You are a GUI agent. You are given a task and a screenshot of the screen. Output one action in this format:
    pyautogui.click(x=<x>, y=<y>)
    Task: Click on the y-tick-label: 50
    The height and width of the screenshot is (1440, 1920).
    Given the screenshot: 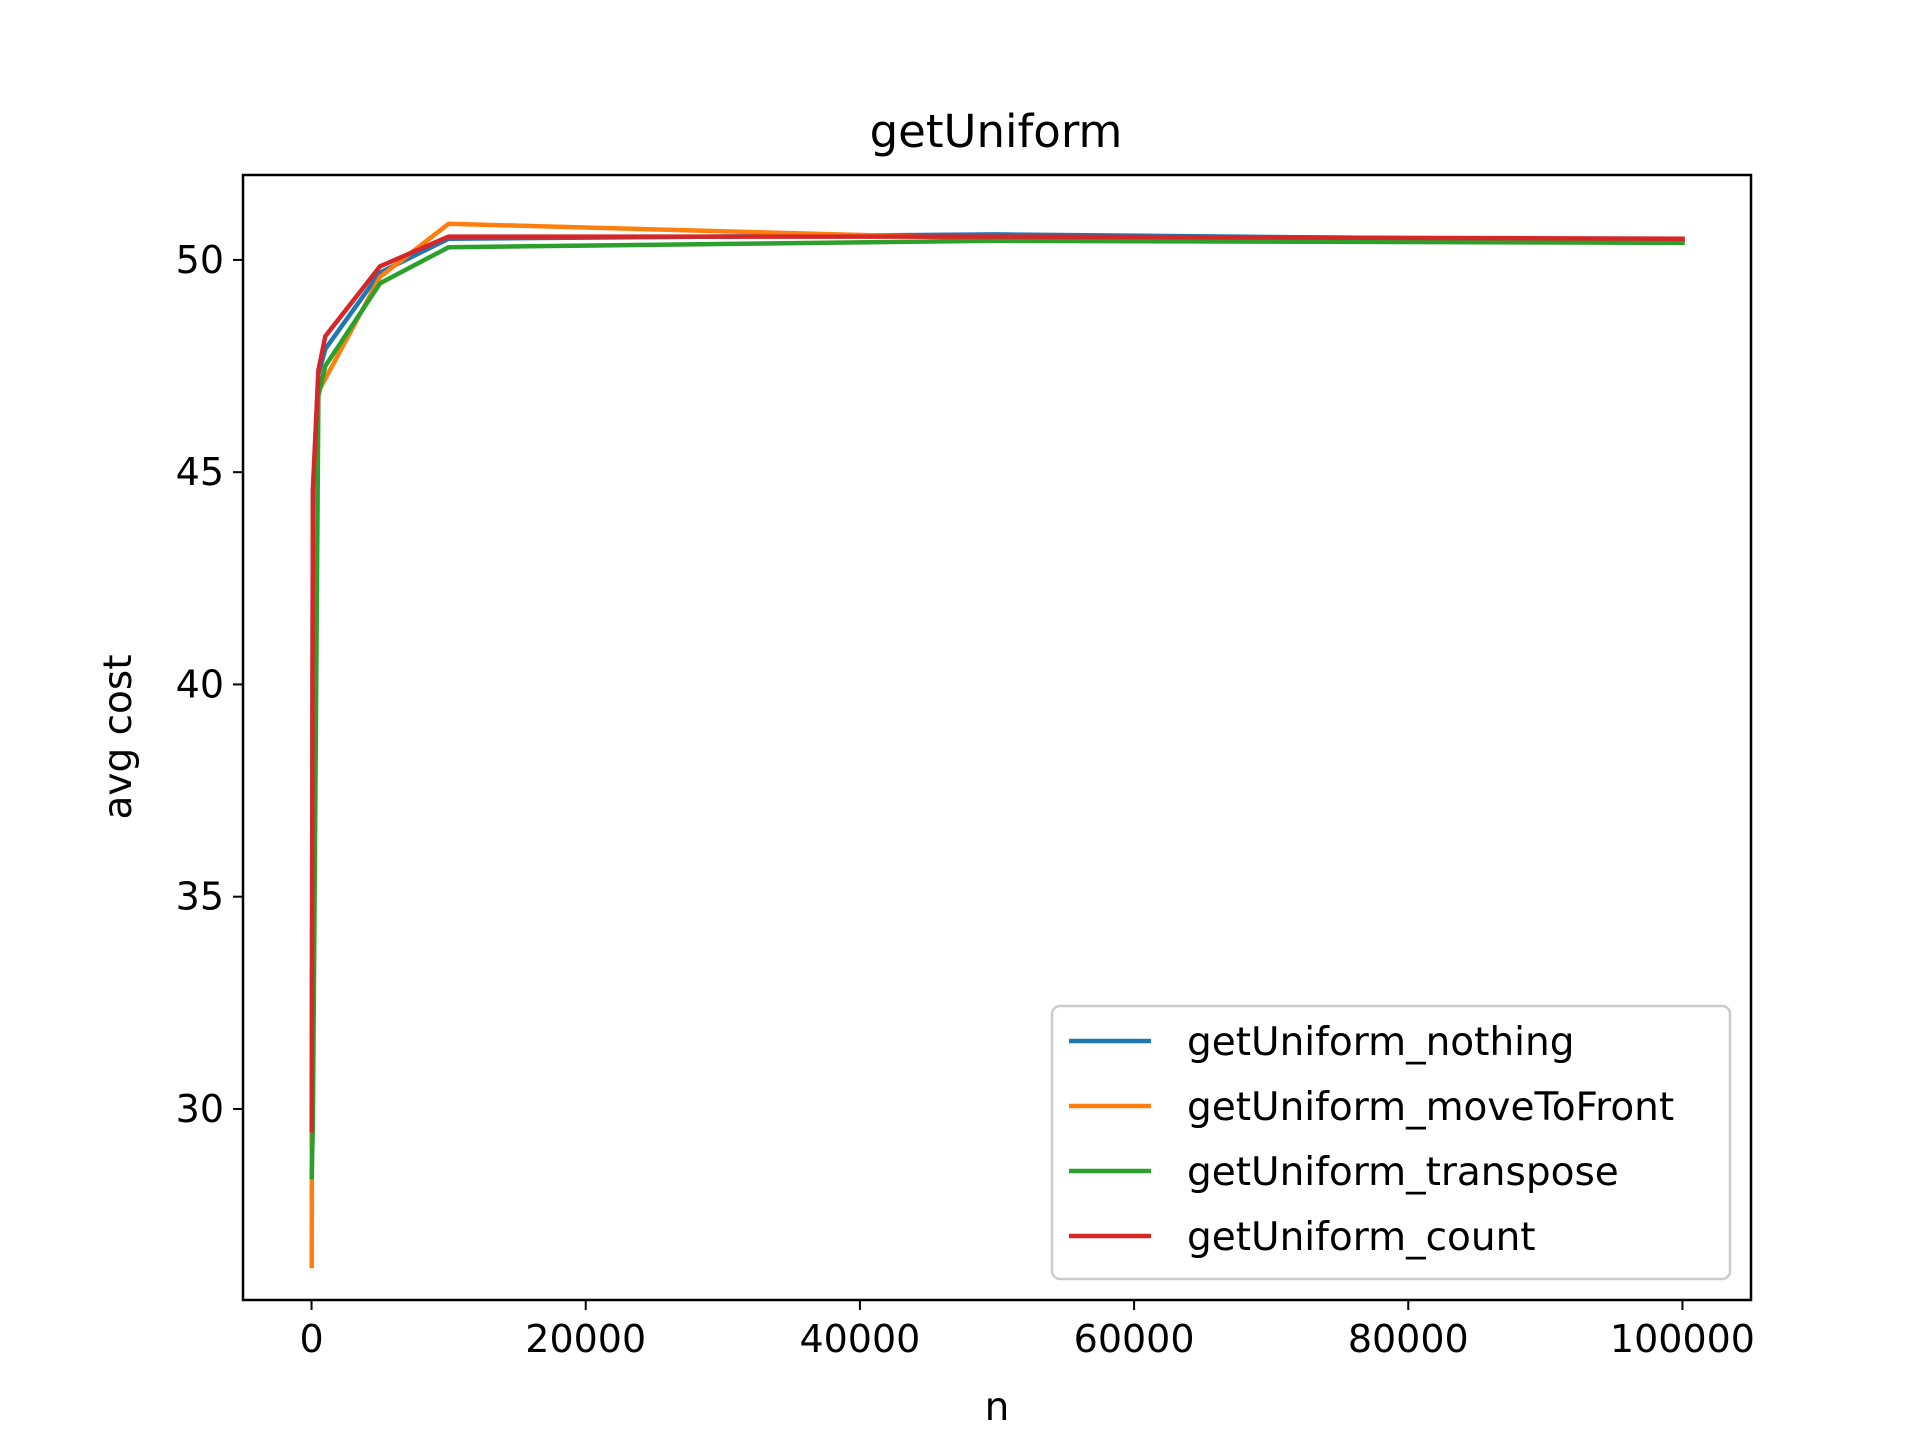 What is the action you would take?
    pyautogui.click(x=200, y=260)
    